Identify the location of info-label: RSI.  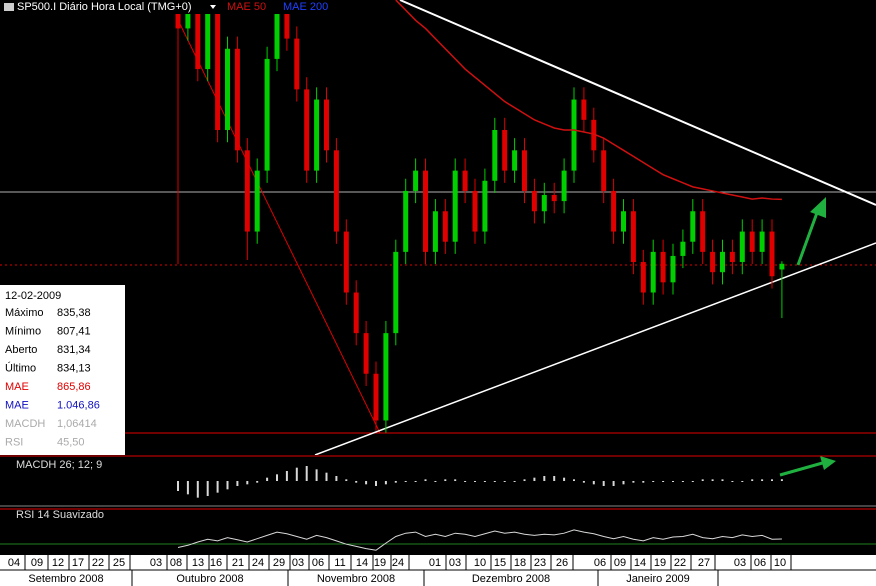
(14, 442).